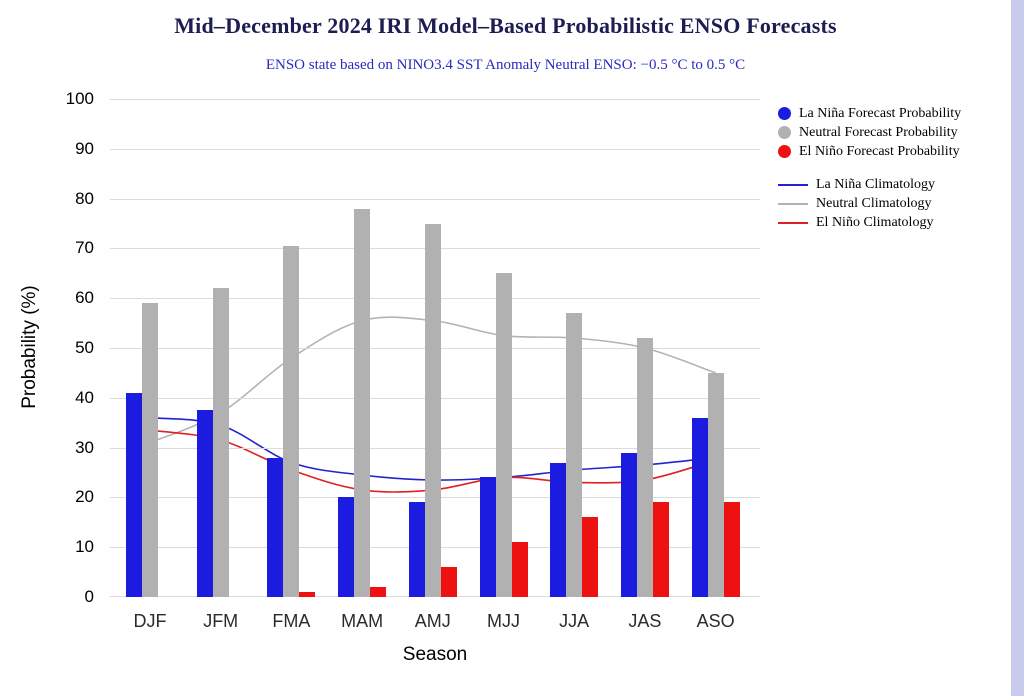 The image size is (1024, 696). I want to click on legend-label-el-ni-o-forecast-probability: El Niño Forecast Probability, so click(879, 151).